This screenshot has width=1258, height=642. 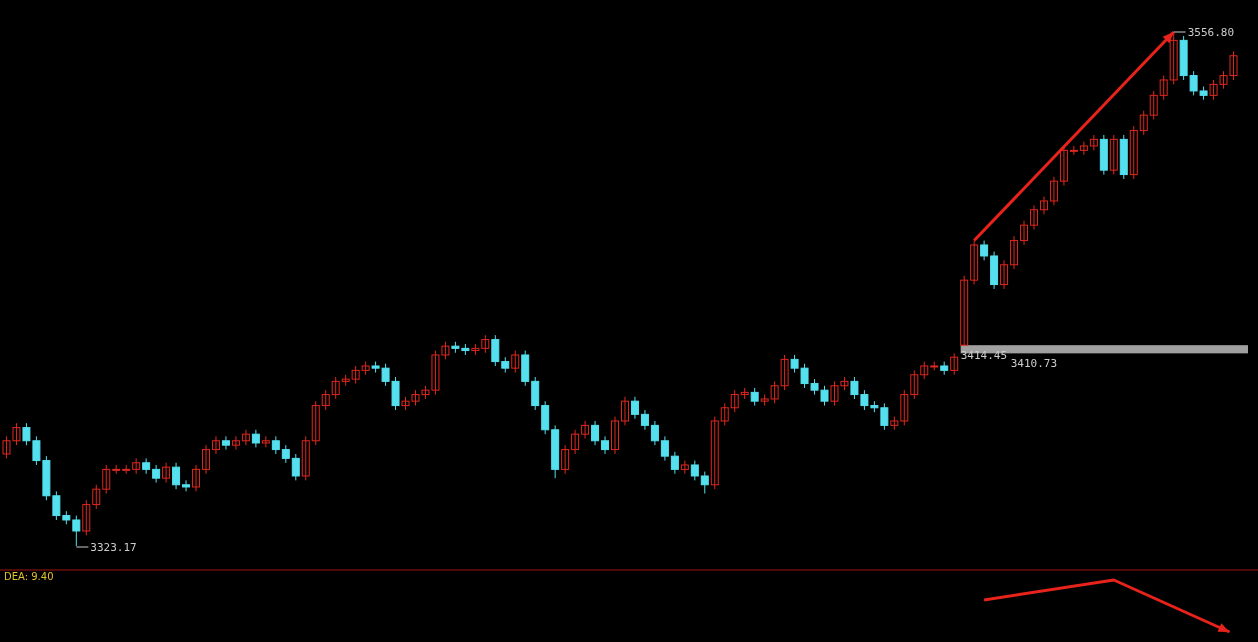 I want to click on annotation: 3410.73, so click(x=1034, y=364).